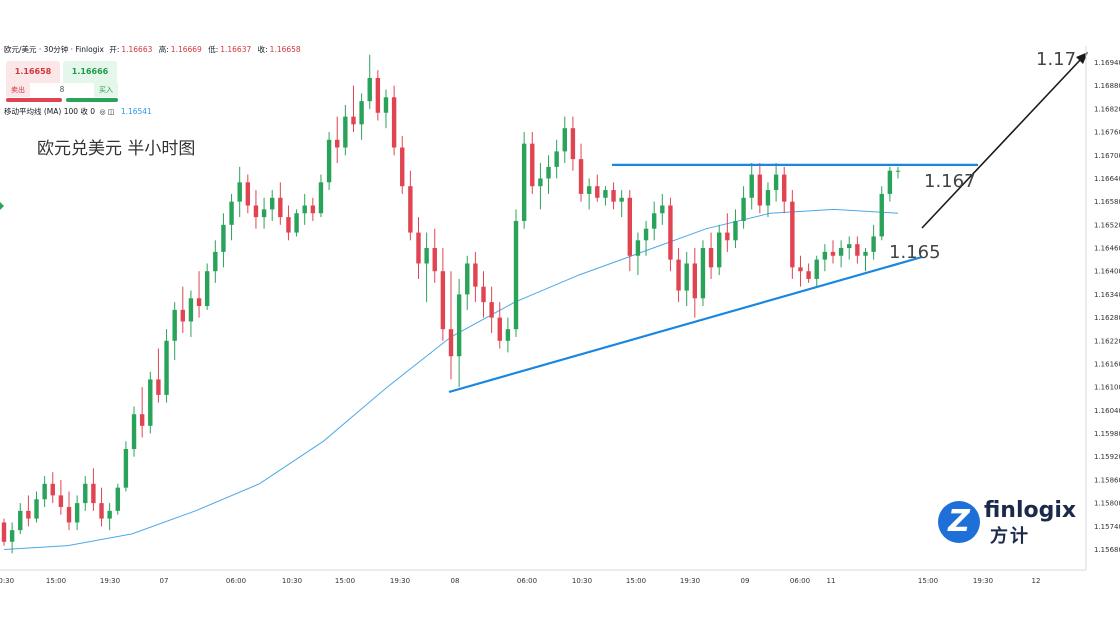 The width and height of the screenshot is (1120, 630). Describe the element at coordinates (62, 90) in the screenshot. I see `spread-value: 8` at that location.